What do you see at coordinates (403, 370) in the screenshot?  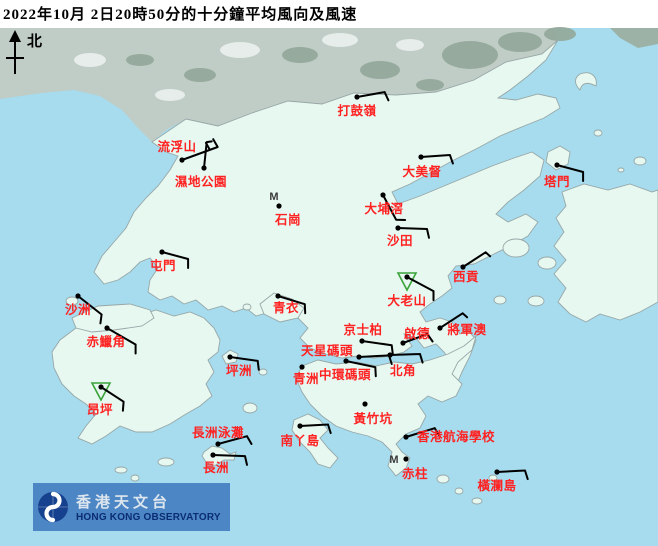 I see `station-north-point-label: 北角` at bounding box center [403, 370].